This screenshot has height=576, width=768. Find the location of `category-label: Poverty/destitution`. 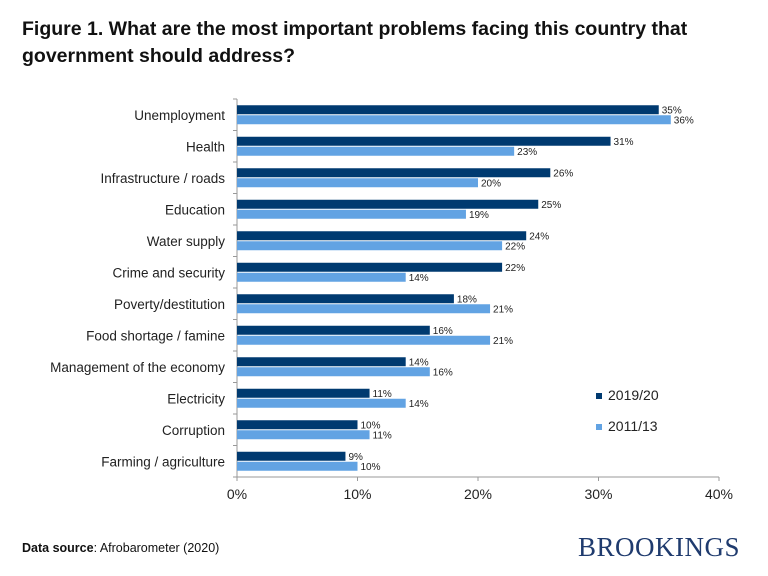

category-label: Poverty/destitution is located at coordinates (169, 304).